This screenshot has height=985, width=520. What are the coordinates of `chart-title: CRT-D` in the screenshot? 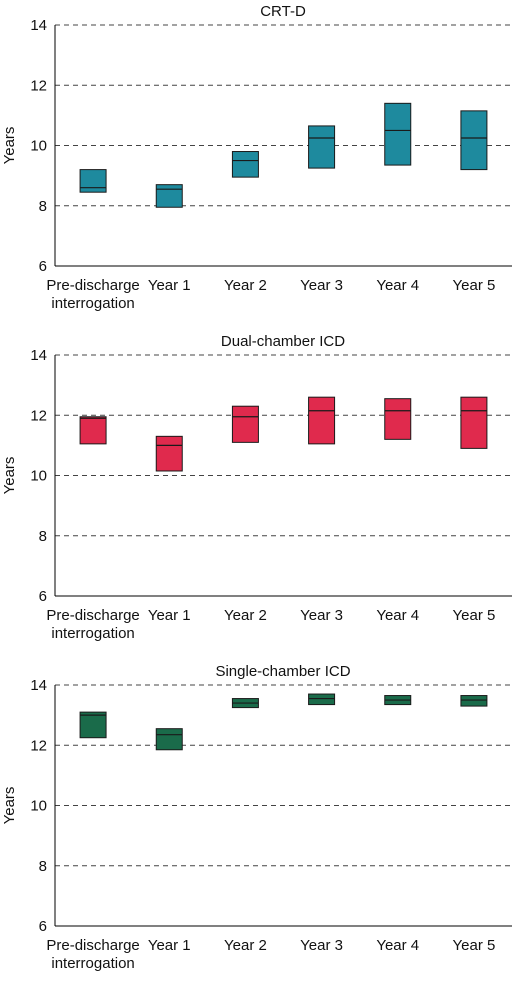 It's located at (283, 11).